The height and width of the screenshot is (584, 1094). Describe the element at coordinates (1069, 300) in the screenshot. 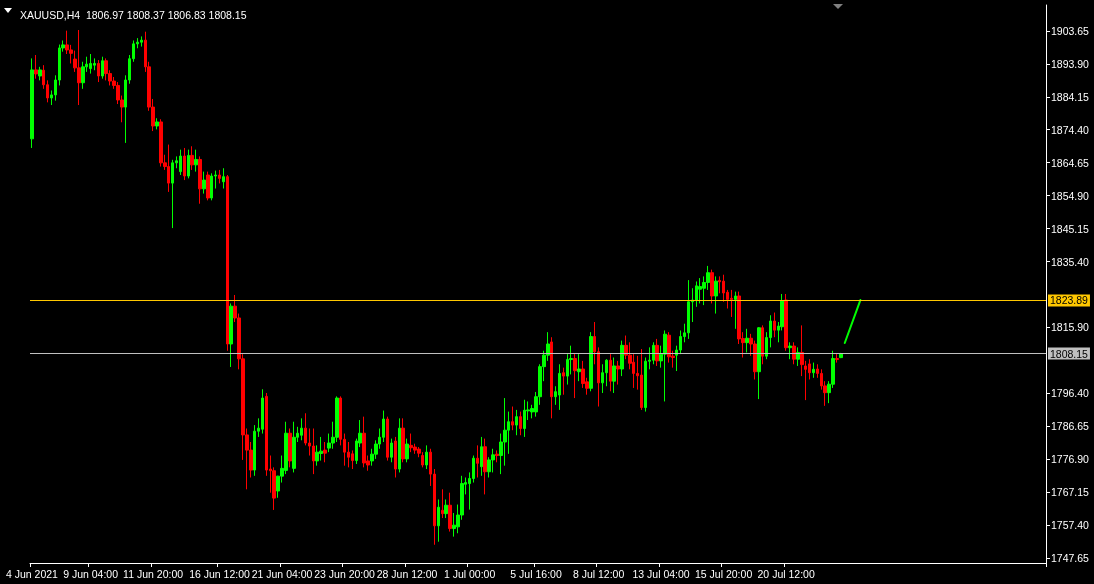

I see `ref-line-label: 1823.89` at that location.